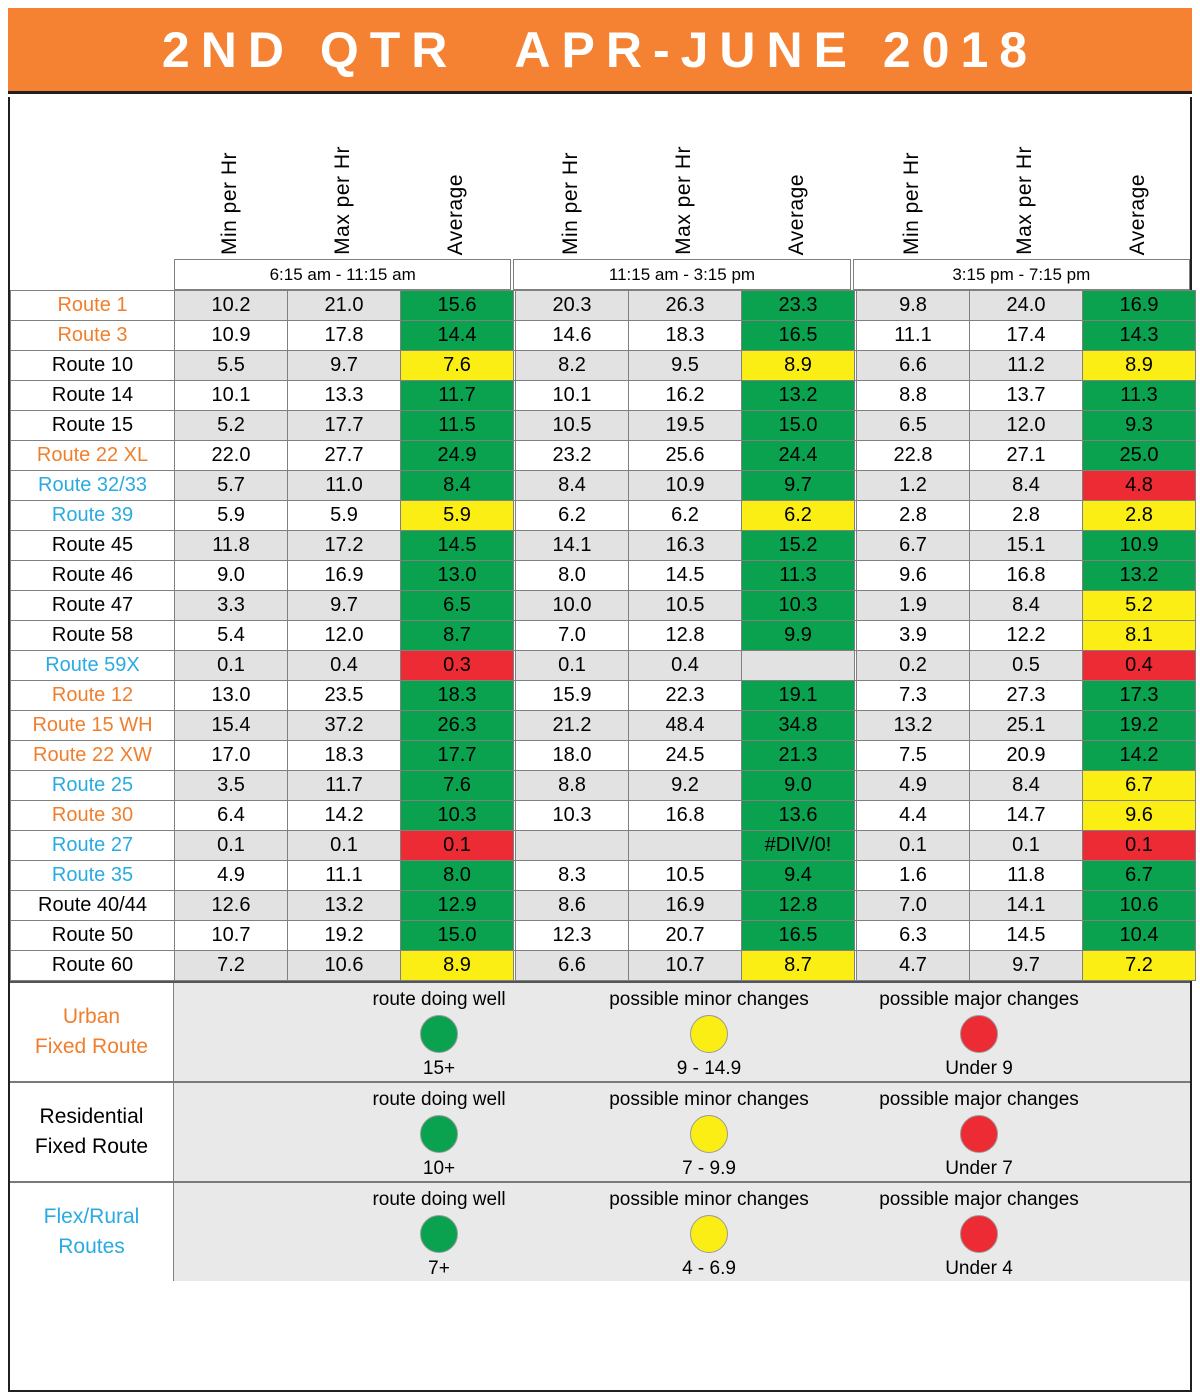 The height and width of the screenshot is (1400, 1200). I want to click on cell-max-per-hr-g1: 11.0, so click(344, 485).